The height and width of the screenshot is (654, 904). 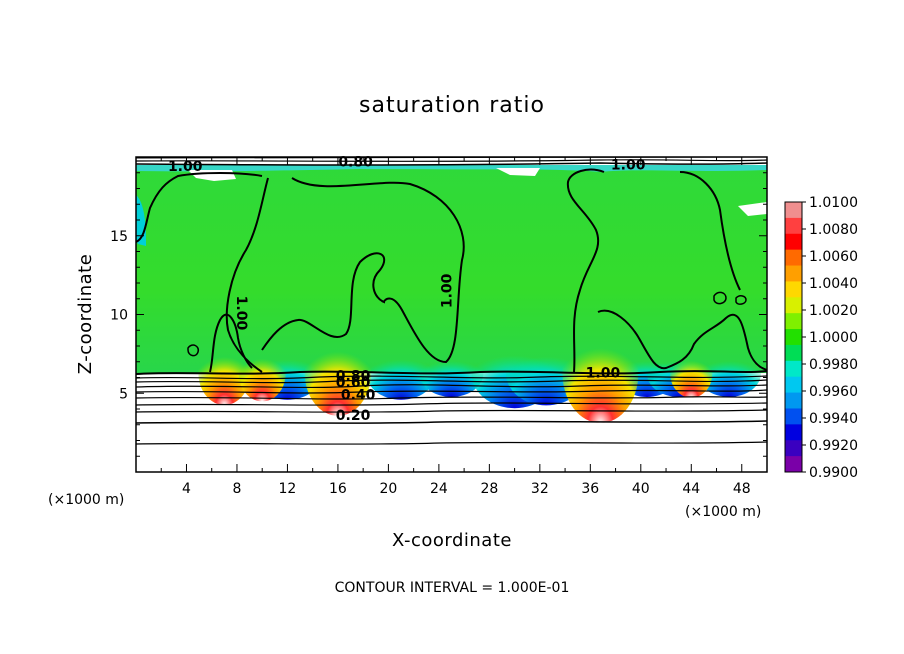 What do you see at coordinates (119, 316) in the screenshot?
I see `y-tick-label: 10` at bounding box center [119, 316].